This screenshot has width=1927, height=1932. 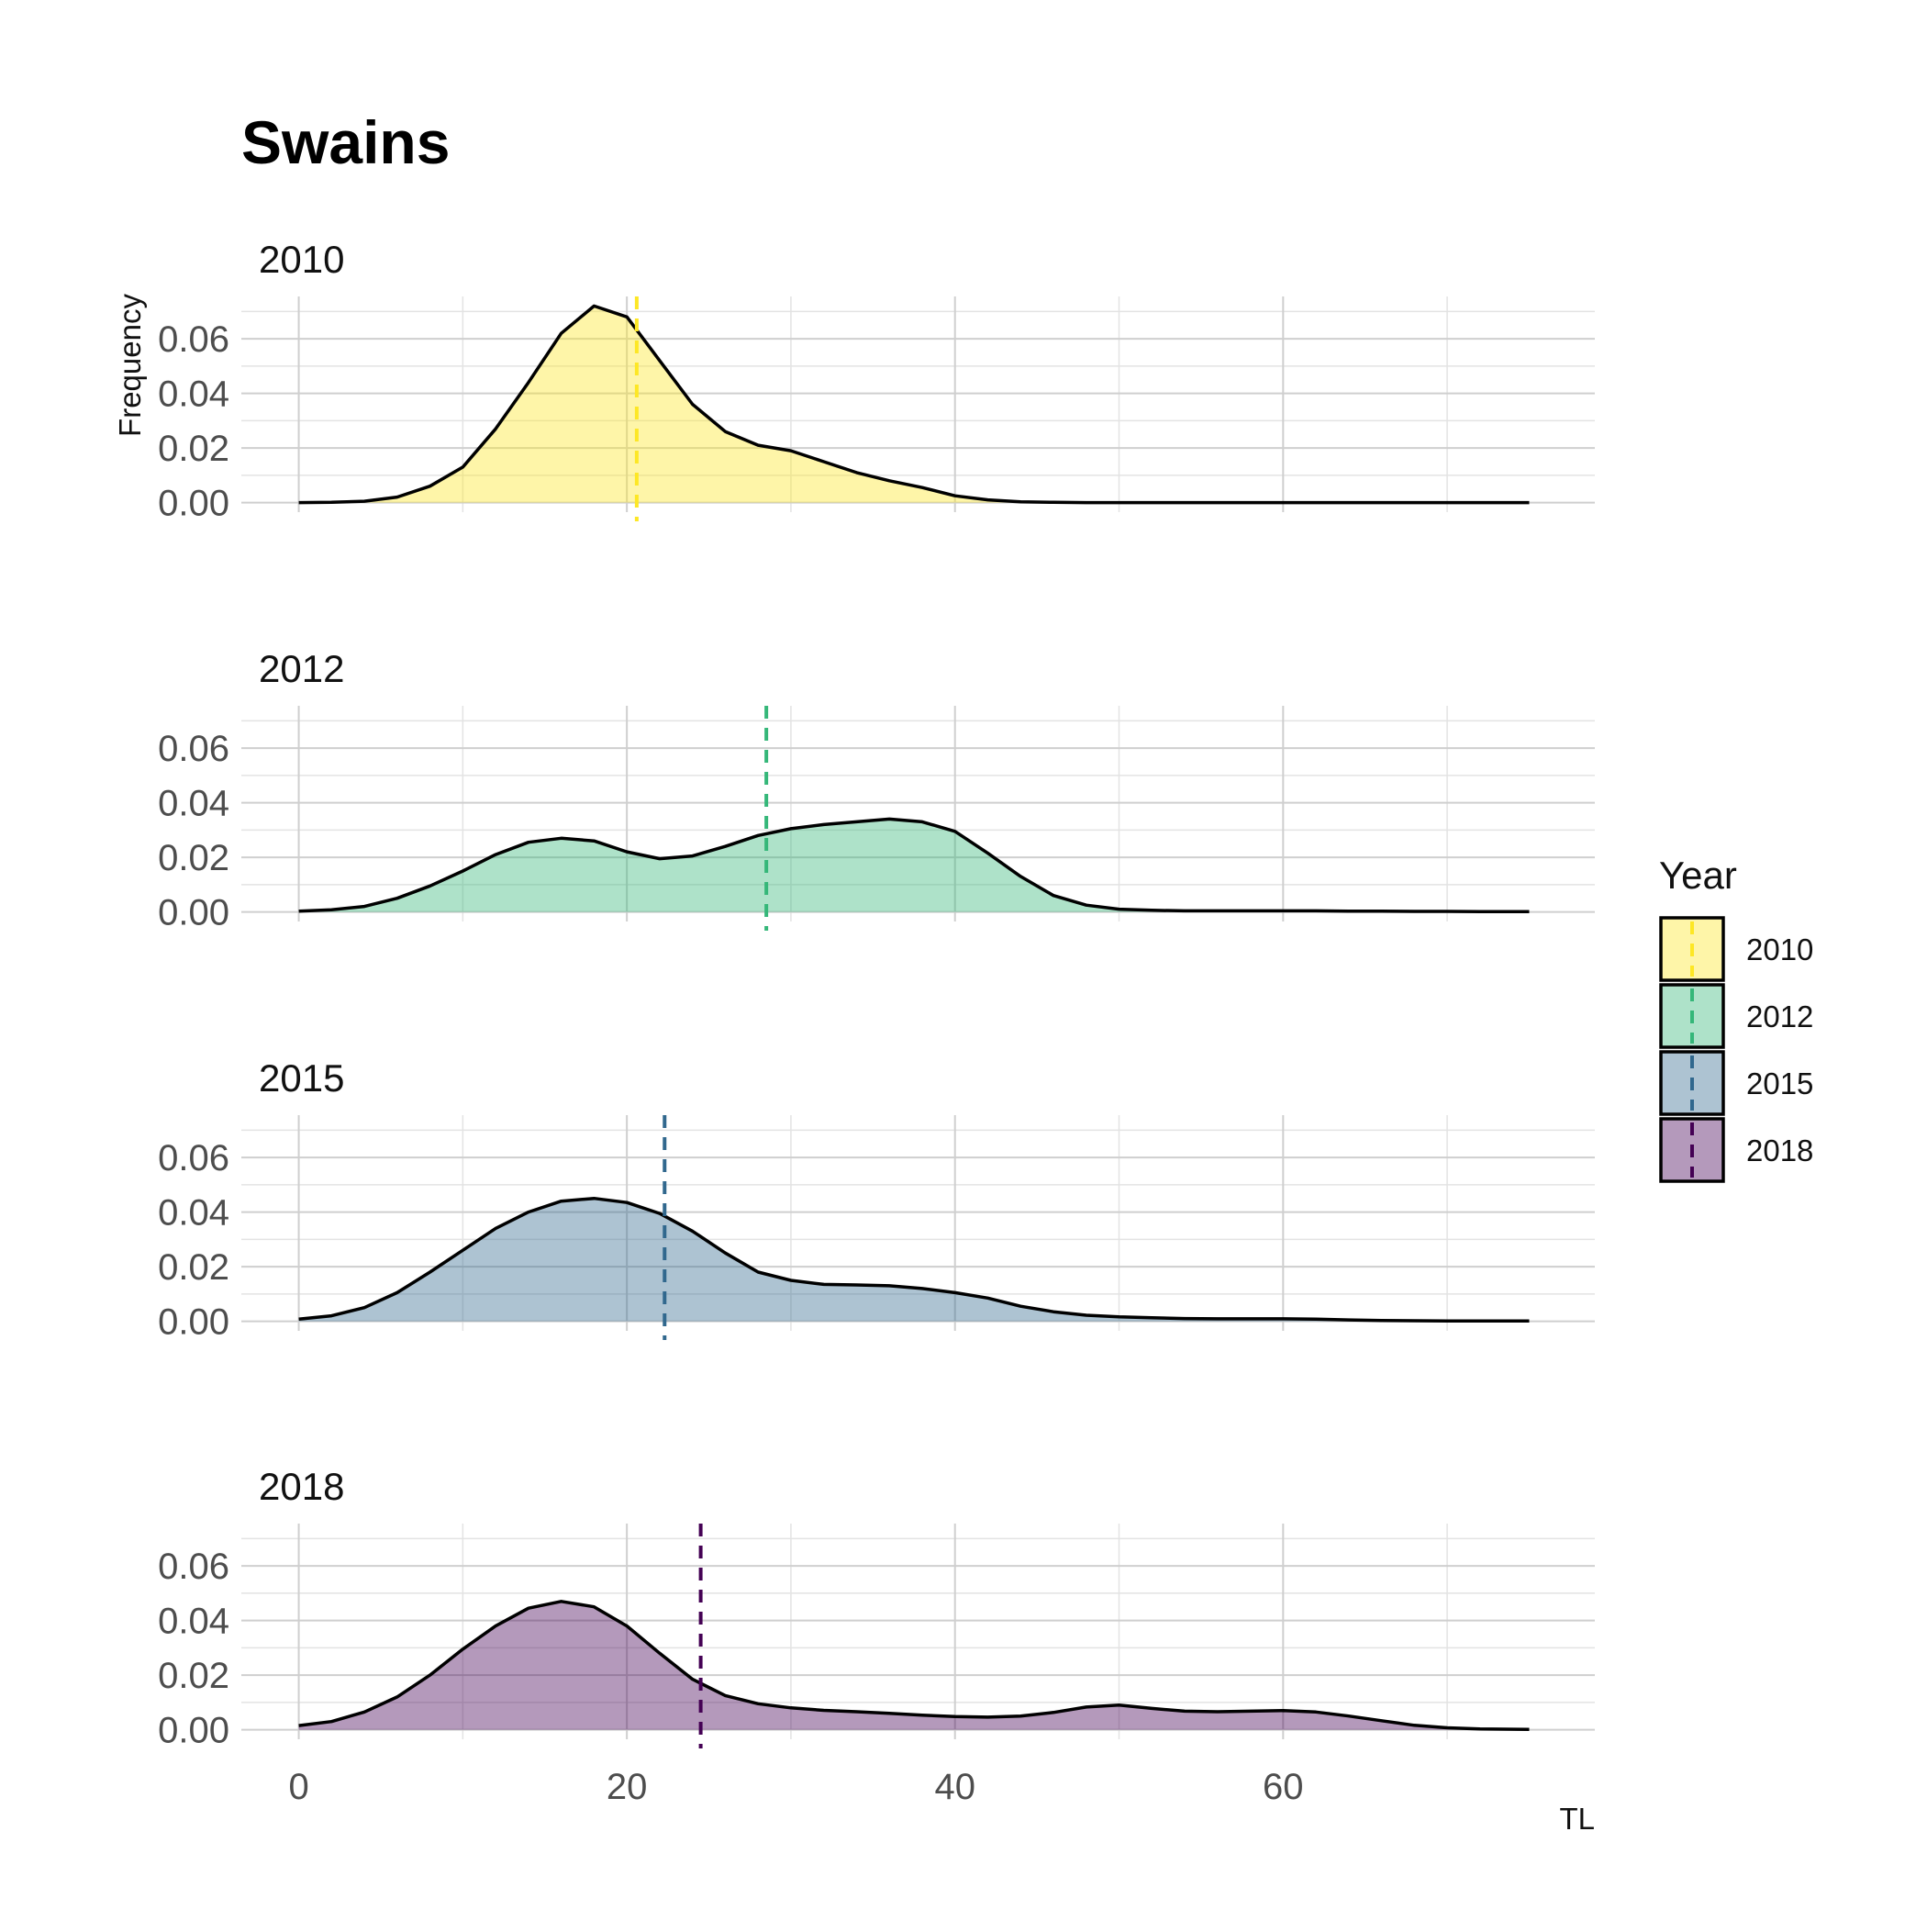 What do you see at coordinates (1779, 1150) in the screenshot?
I see `legend-label-2018: 2018` at bounding box center [1779, 1150].